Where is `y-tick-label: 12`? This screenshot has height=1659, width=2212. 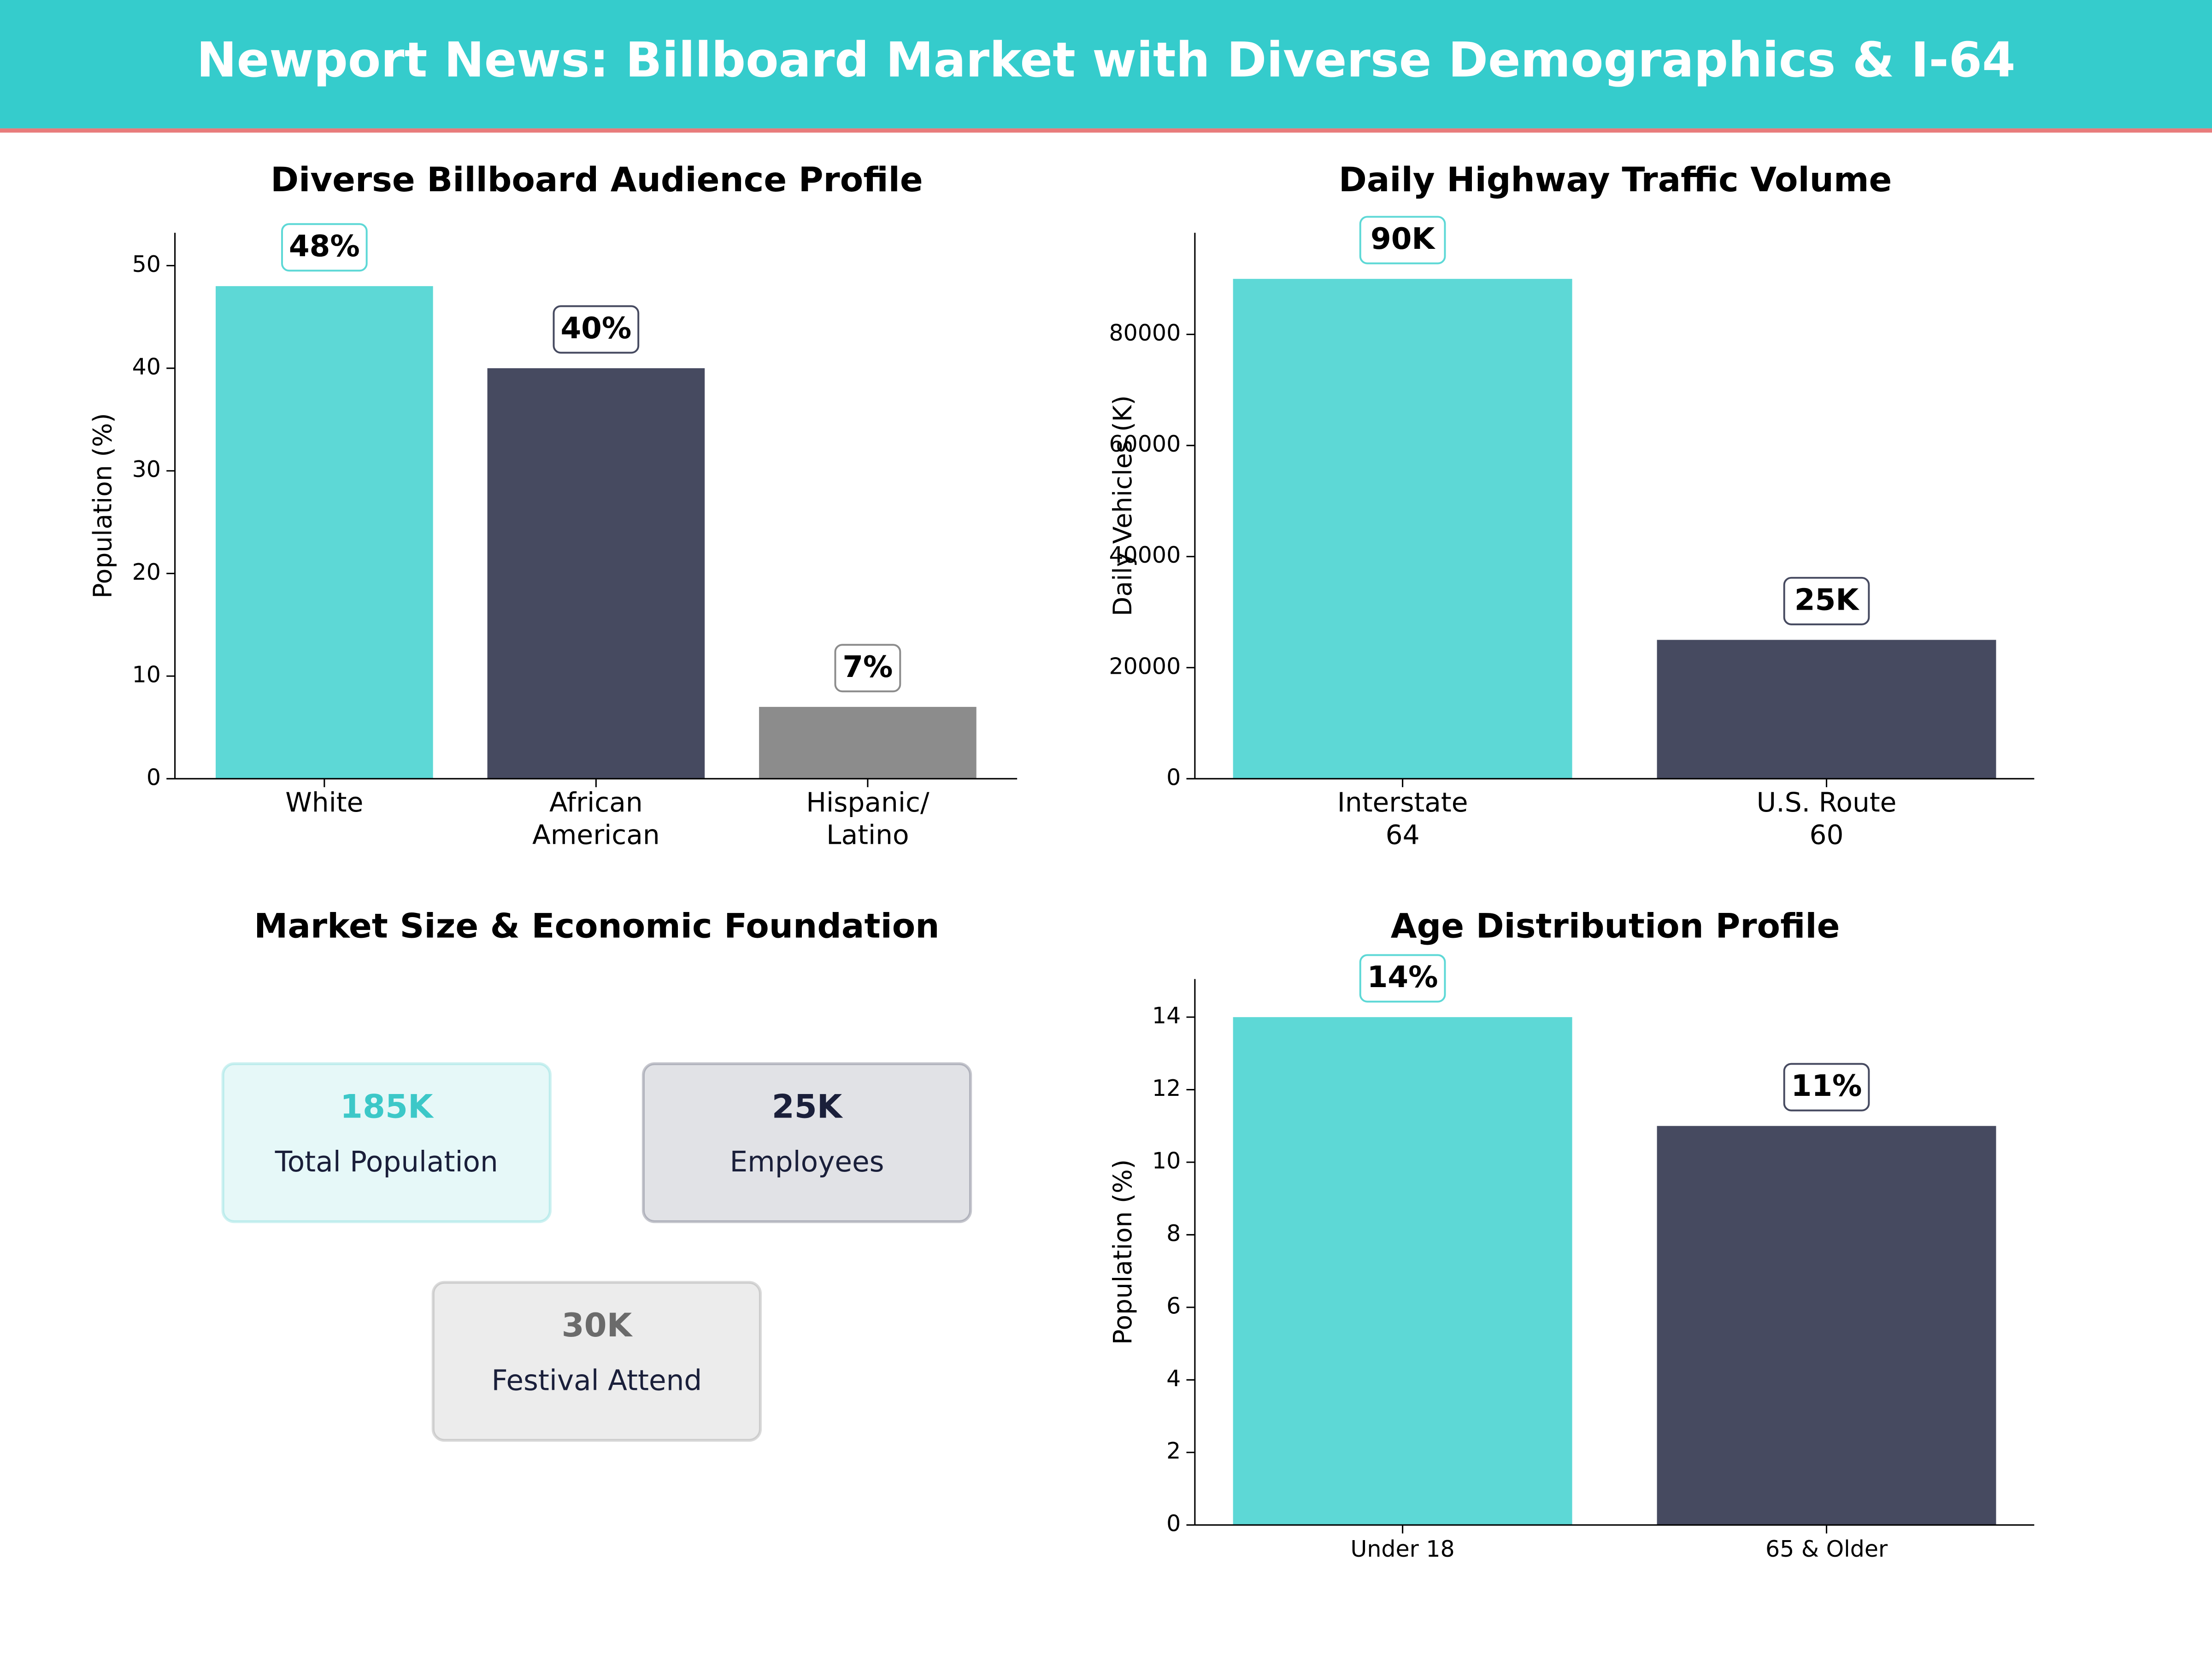 y-tick-label: 12 is located at coordinates (1166, 1088).